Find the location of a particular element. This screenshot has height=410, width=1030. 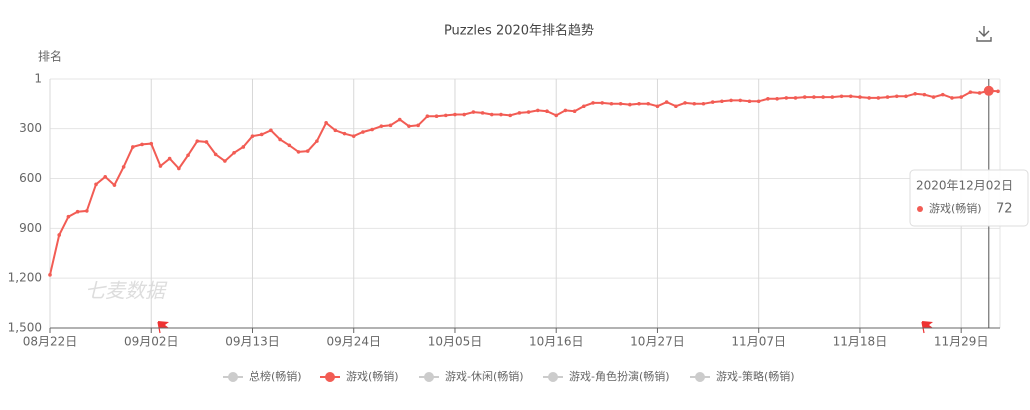

legend-item: 游戏-休闲(畅销) is located at coordinates (471, 376).